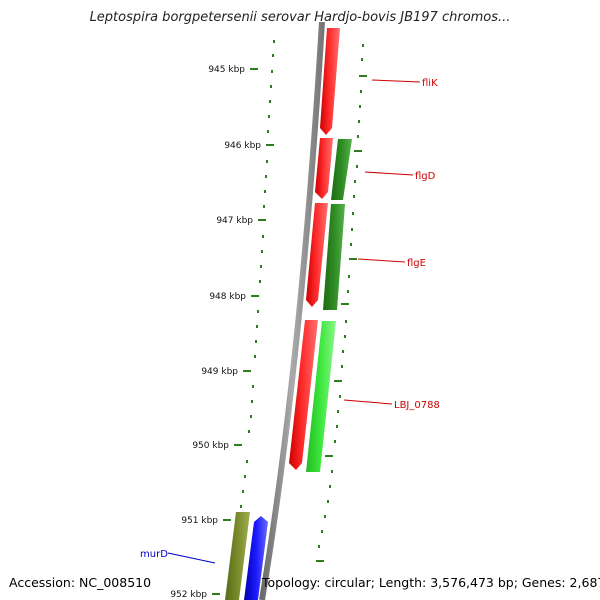 This screenshot has width=600, height=600. Describe the element at coordinates (253, 304) in the screenshot. I see `inner-dot-track` at that location.